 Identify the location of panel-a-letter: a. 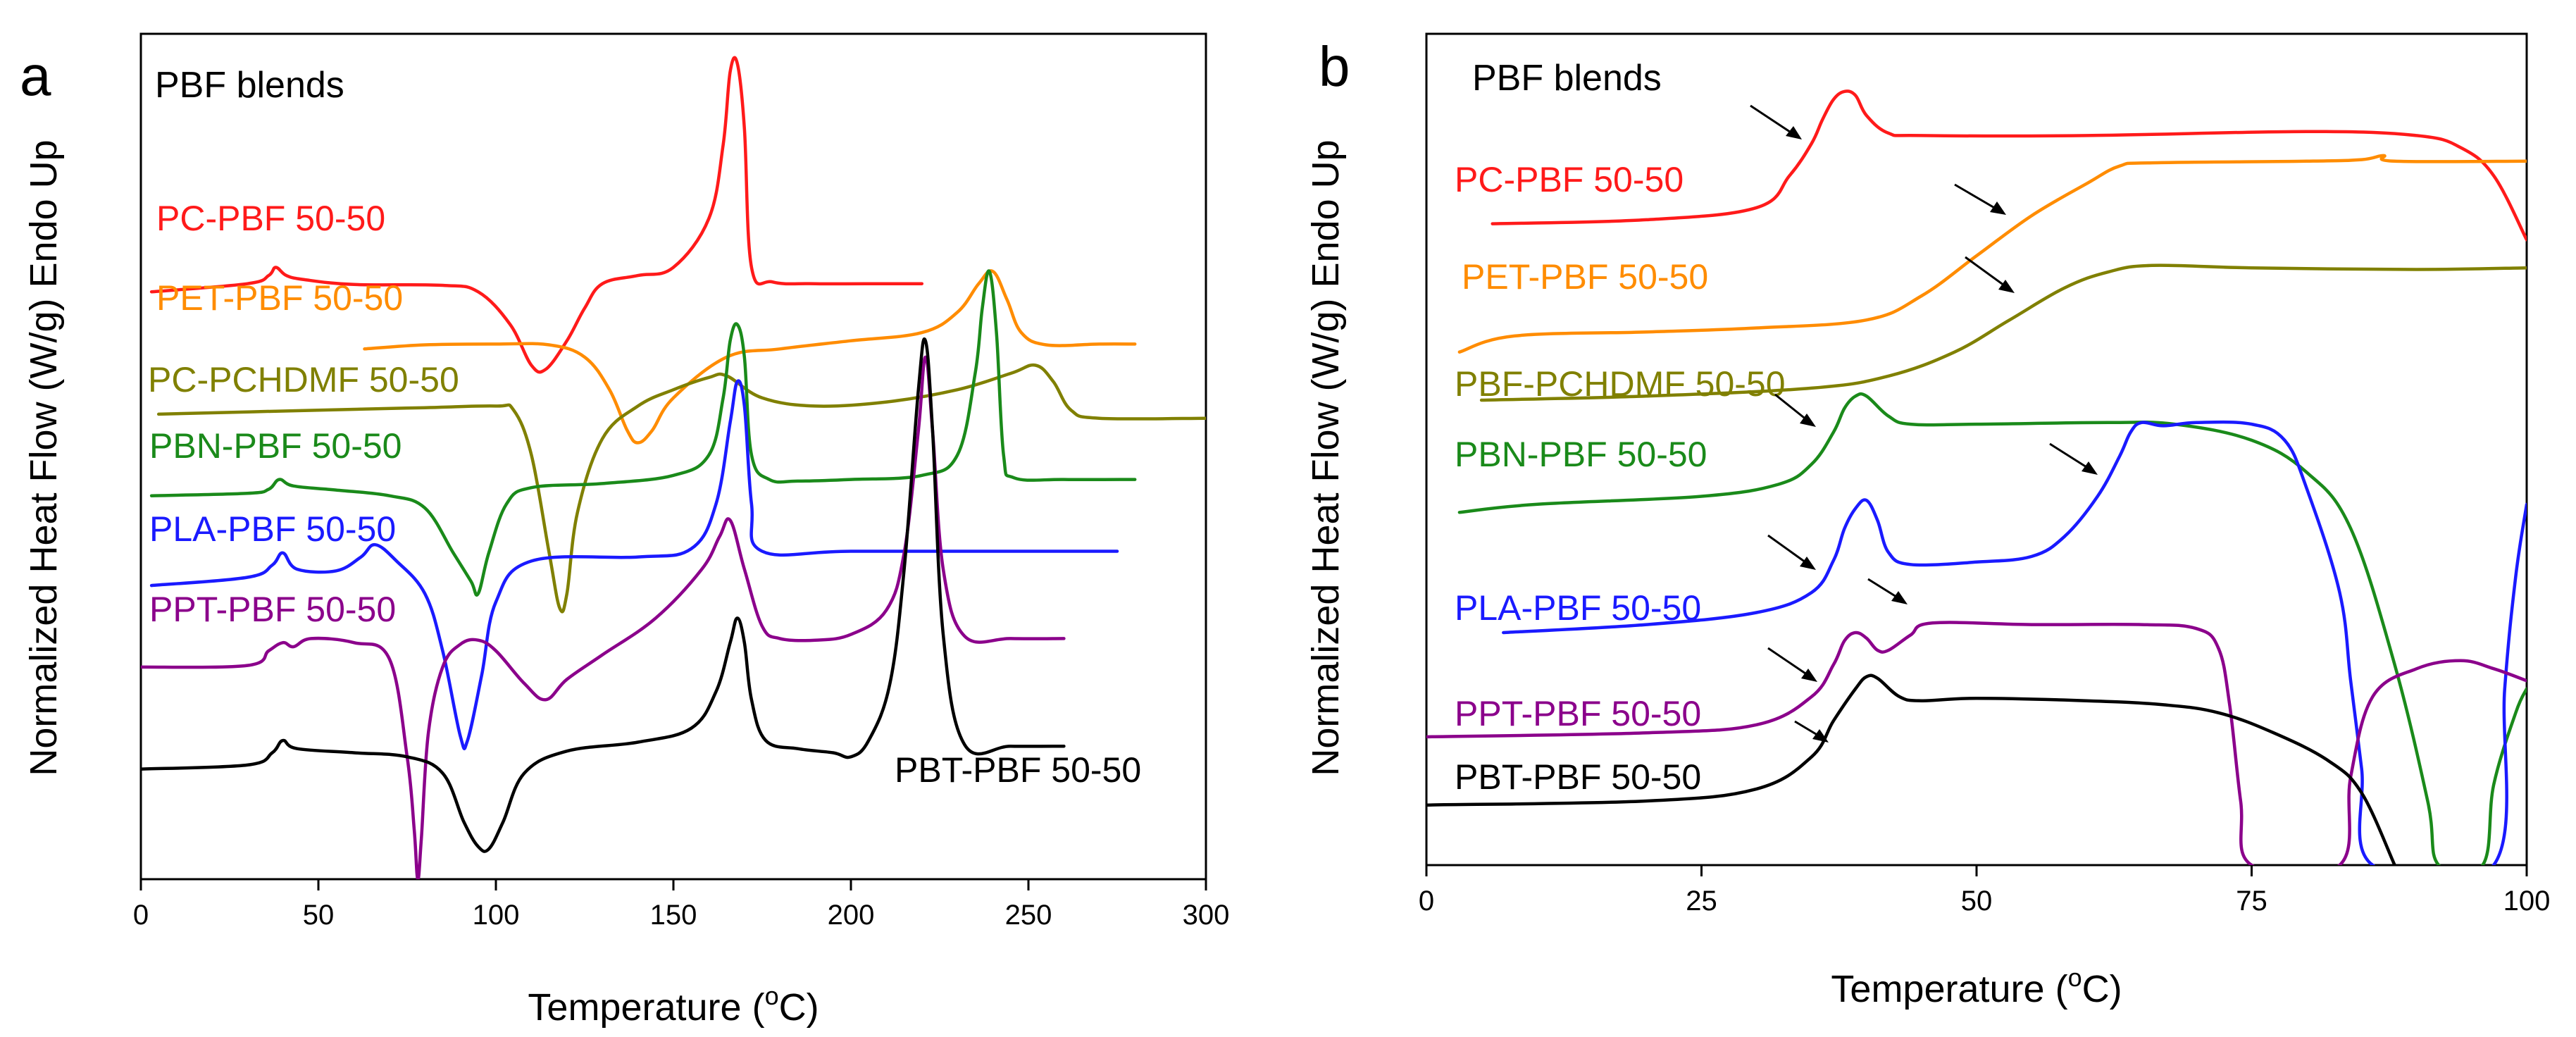
(35, 75).